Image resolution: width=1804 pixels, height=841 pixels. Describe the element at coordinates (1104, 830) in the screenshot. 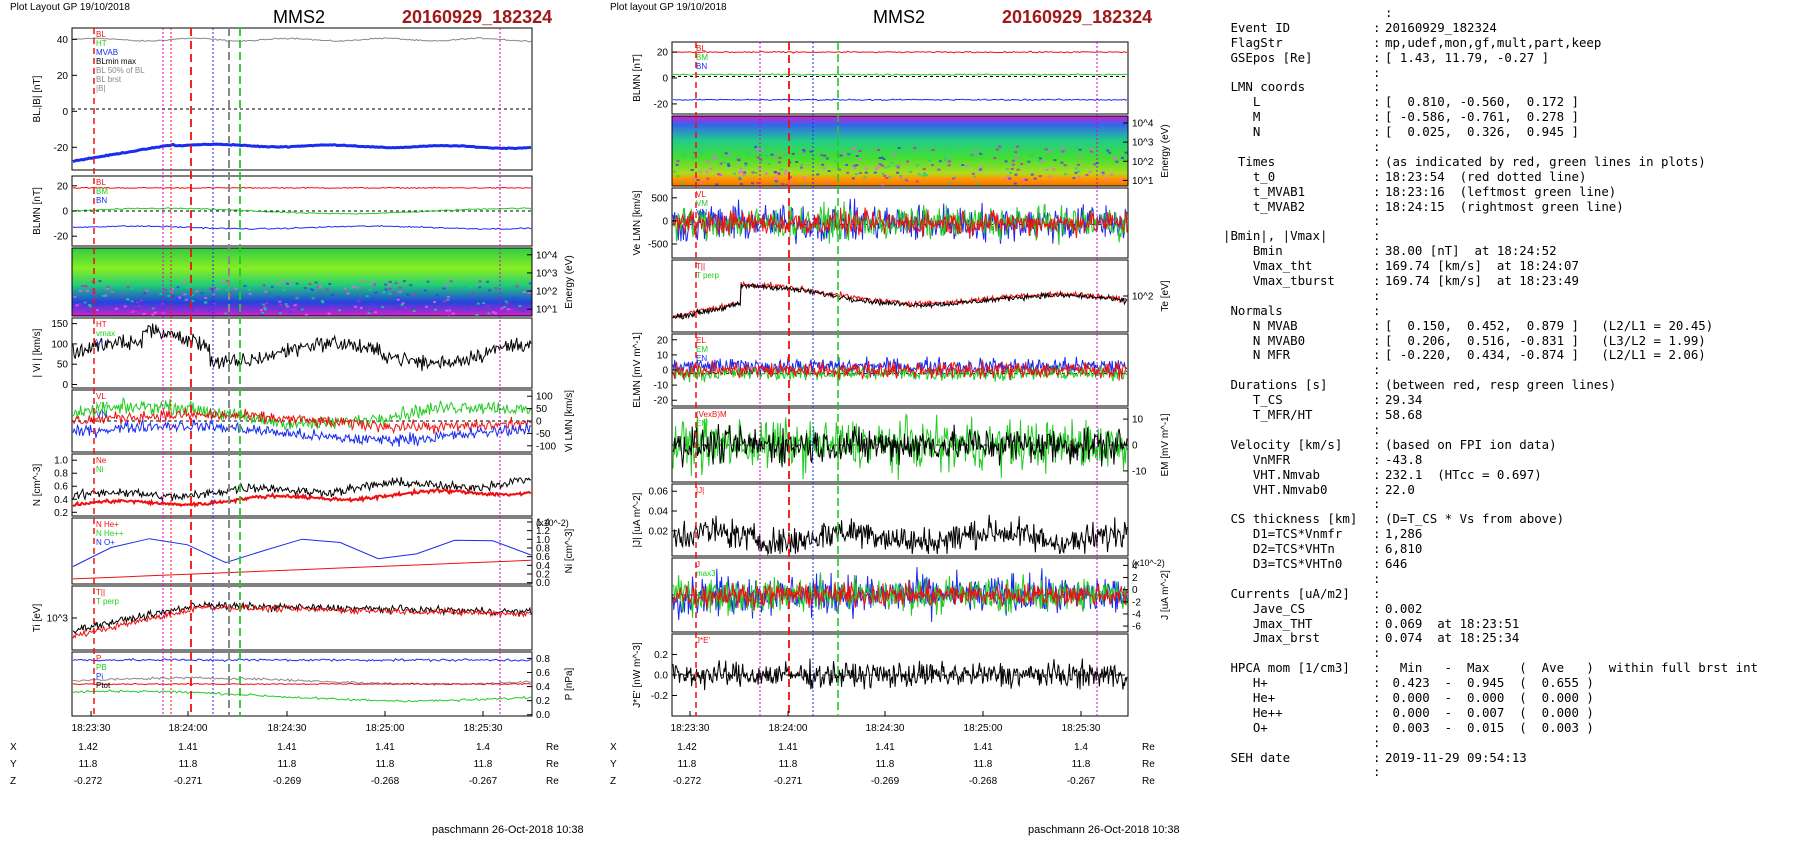

I see `figure-footer: paschmann 26-Oct-2018 10:38` at that location.